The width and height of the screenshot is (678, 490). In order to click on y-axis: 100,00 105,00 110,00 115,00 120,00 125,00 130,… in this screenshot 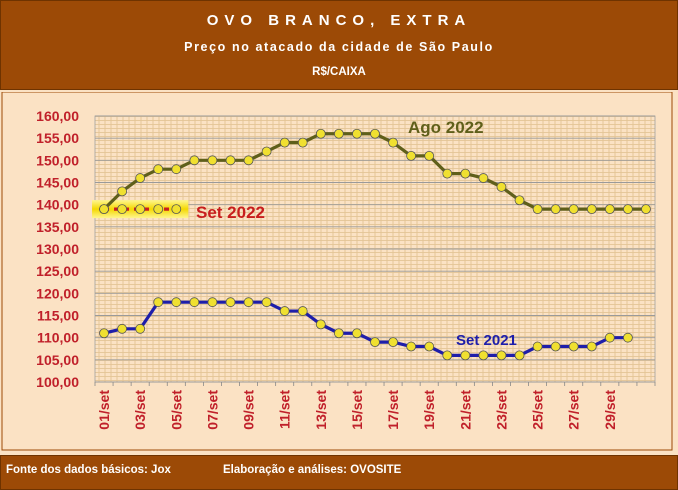, I will do `click(57, 249)`.